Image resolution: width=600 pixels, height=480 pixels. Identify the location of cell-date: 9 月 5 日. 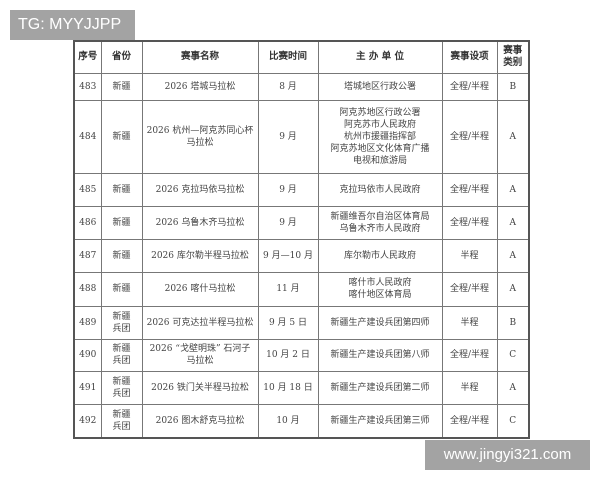
(288, 322).